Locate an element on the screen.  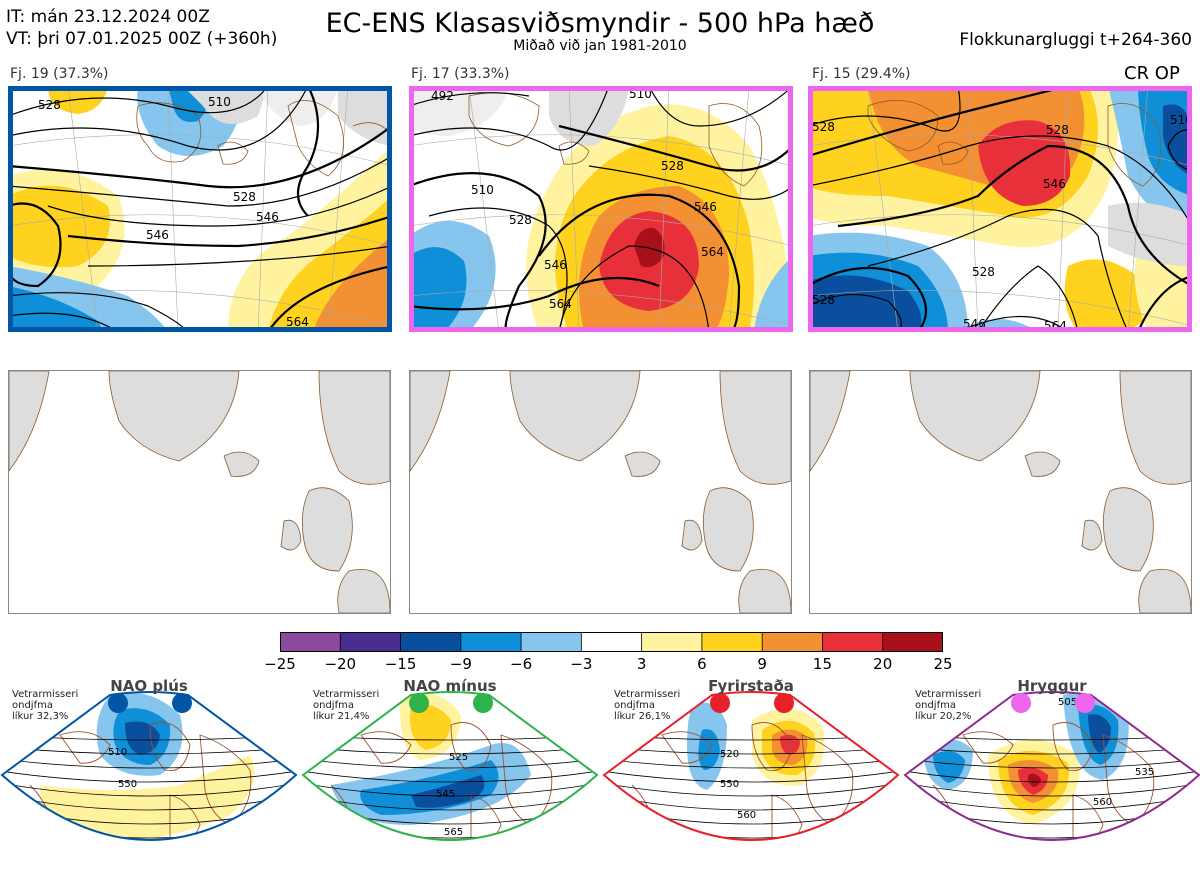
regime-info: Vetrarmisseri ondjfma líkur 26,1% is located at coordinates (647, 705).